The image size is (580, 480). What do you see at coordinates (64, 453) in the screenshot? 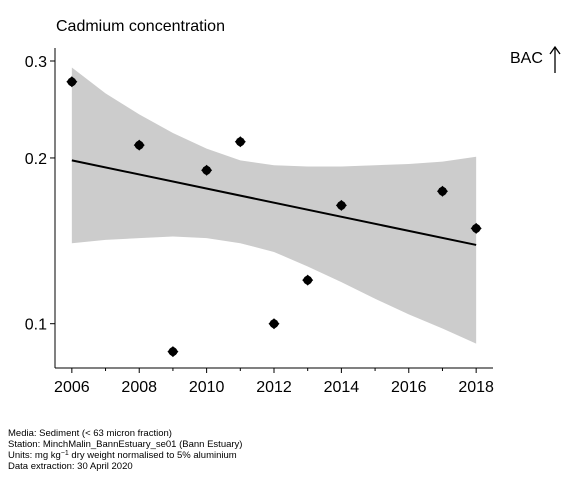
I see `meta-units-sup: −1` at bounding box center [64, 453].